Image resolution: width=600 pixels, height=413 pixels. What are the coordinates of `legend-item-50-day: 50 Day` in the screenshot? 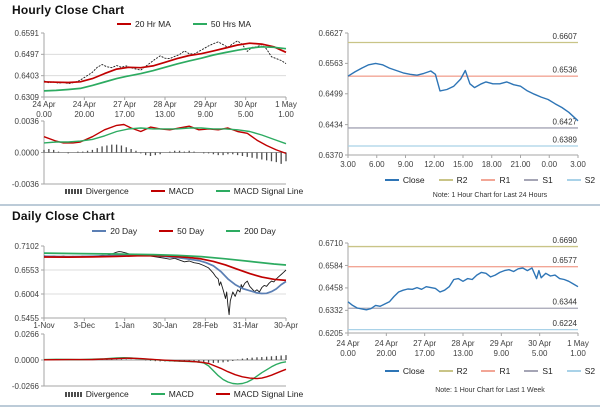 It's located at (181, 231).